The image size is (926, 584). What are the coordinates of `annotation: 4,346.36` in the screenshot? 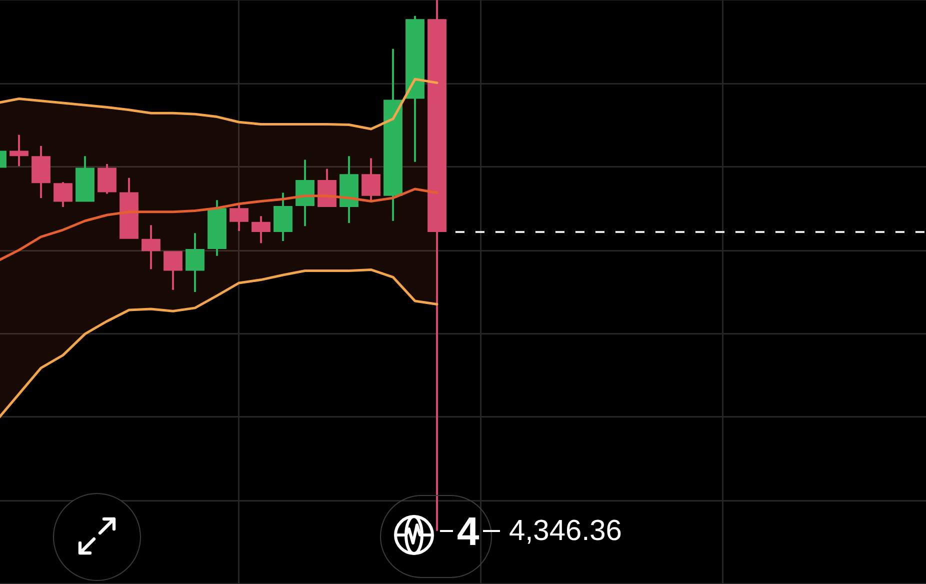 It's located at (565, 531).